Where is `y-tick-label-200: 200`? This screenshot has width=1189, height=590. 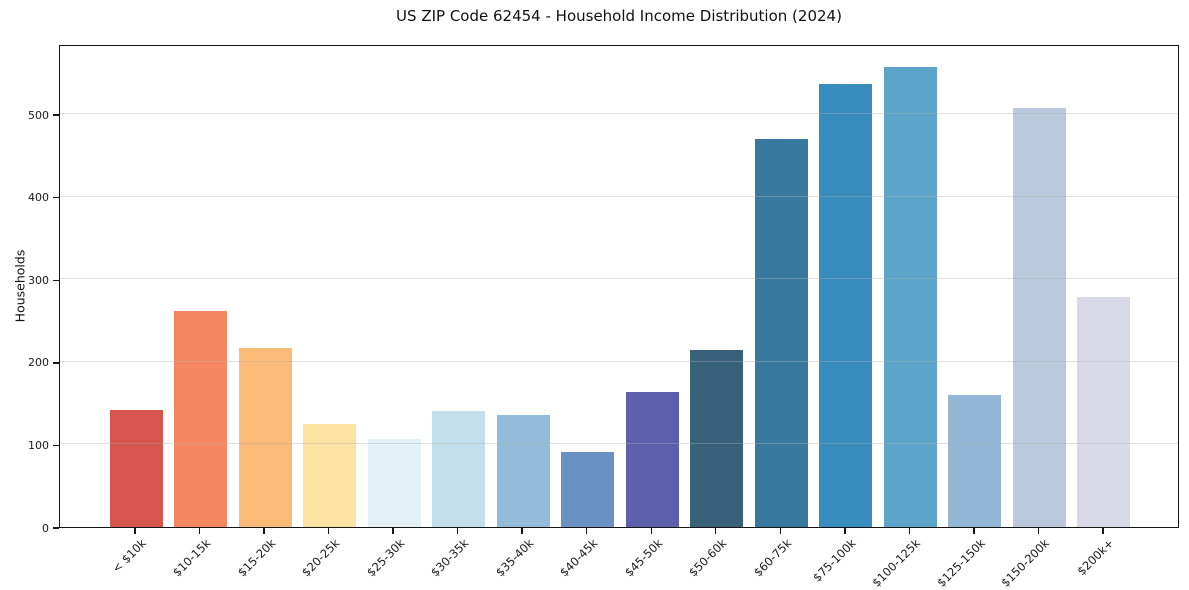
y-tick-label-200: 200 is located at coordinates (38, 363).